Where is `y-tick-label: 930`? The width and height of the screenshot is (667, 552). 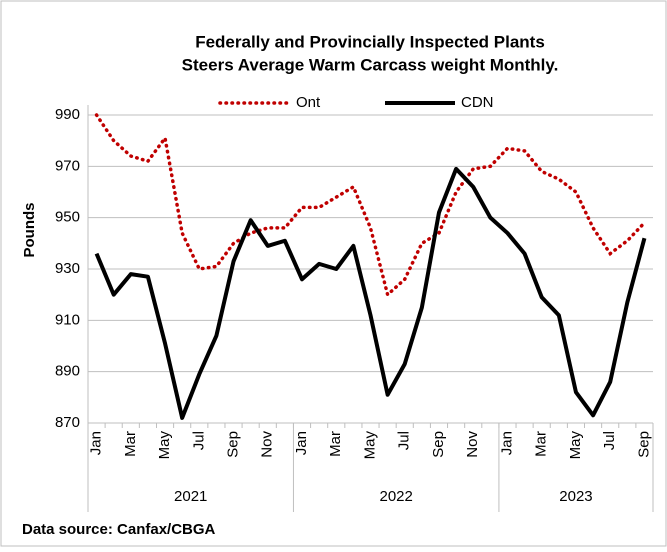 y-tick-label: 930 is located at coordinates (67, 268).